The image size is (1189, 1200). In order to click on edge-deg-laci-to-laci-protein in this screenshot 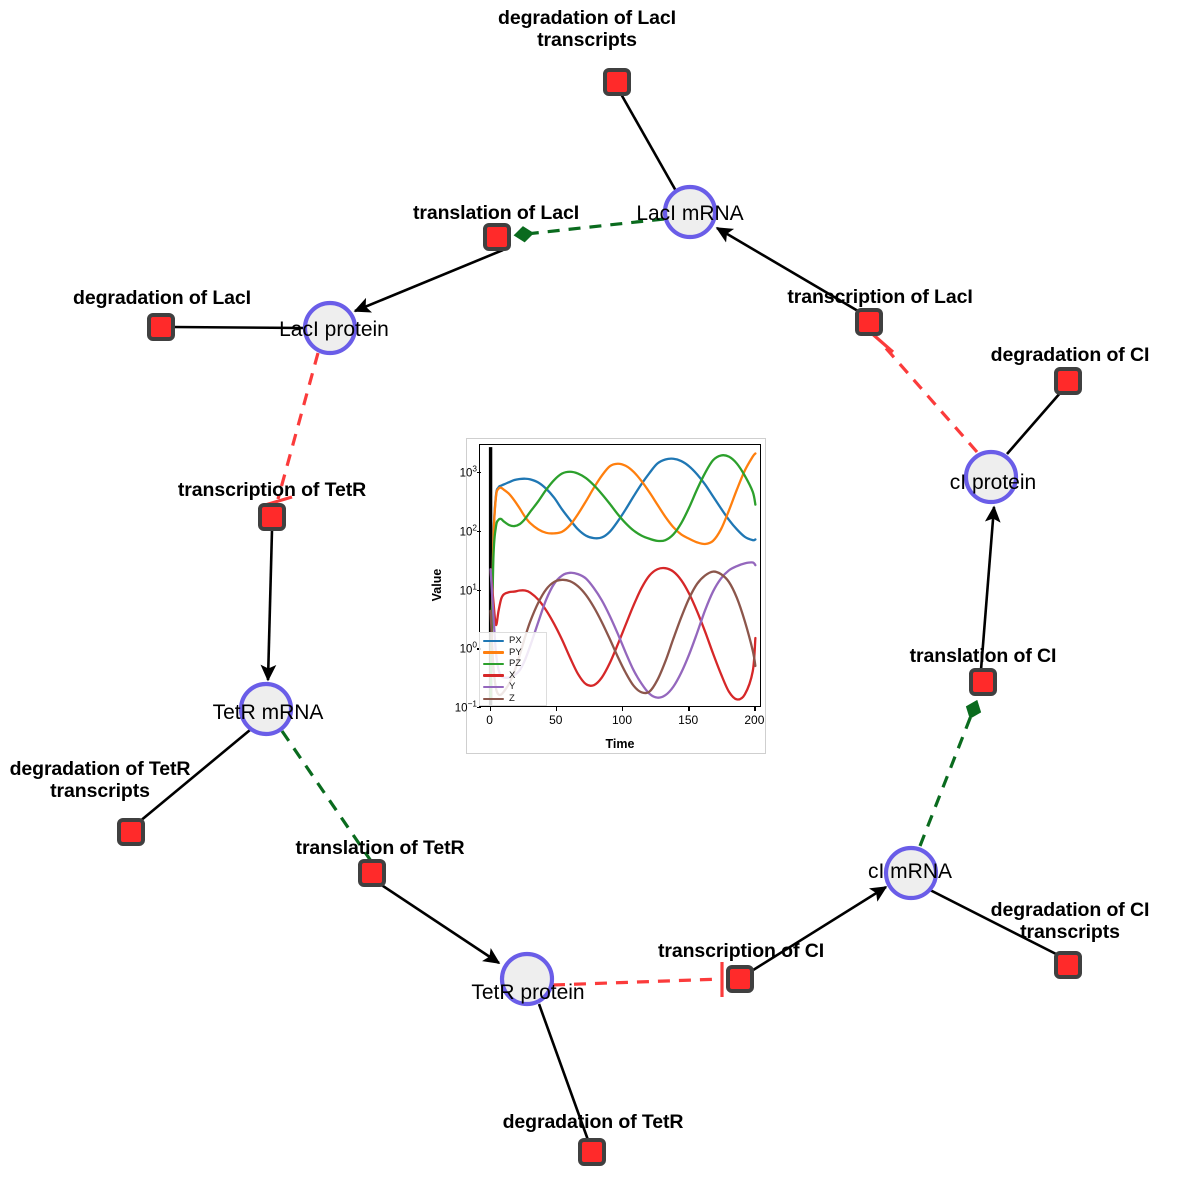, I will do `click(239, 327)`.